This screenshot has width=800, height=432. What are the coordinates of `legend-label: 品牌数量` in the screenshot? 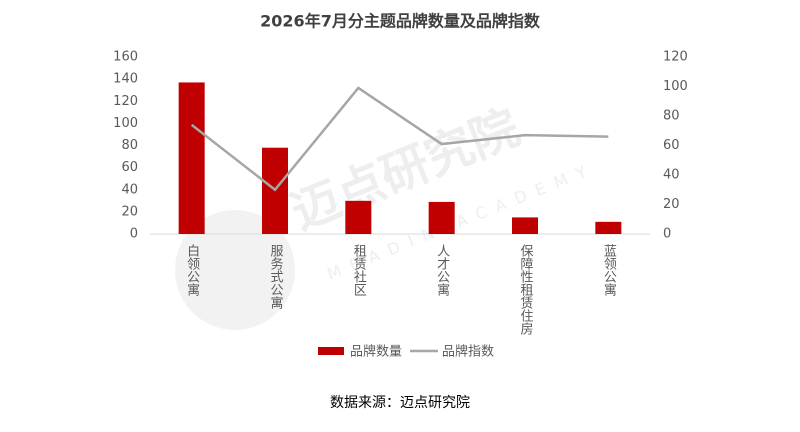 It's located at (376, 352).